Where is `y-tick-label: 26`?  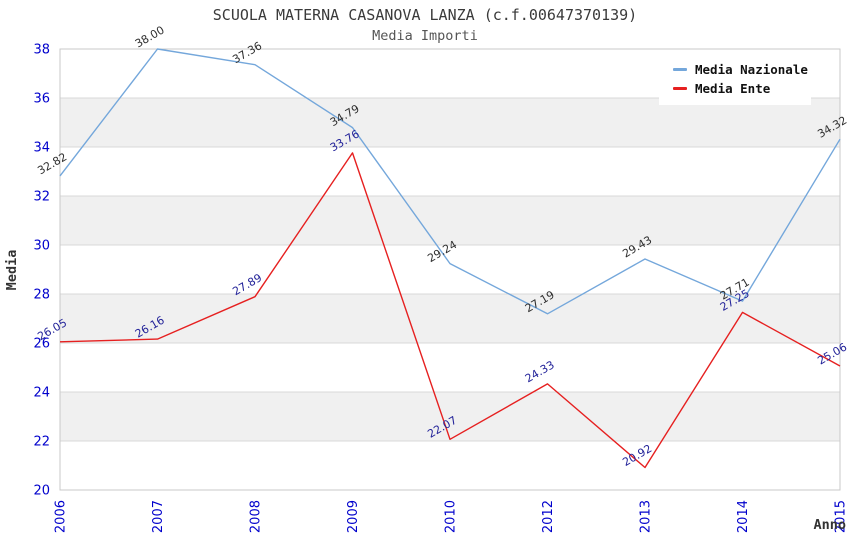 y-tick-label: 26 is located at coordinates (41, 344).